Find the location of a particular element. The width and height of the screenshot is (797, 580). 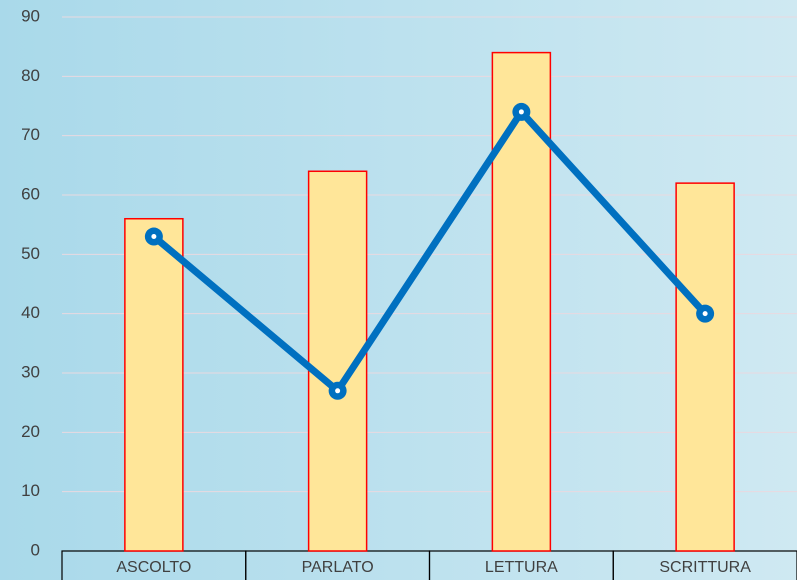

y-tick-label: 70 is located at coordinates (30, 134).